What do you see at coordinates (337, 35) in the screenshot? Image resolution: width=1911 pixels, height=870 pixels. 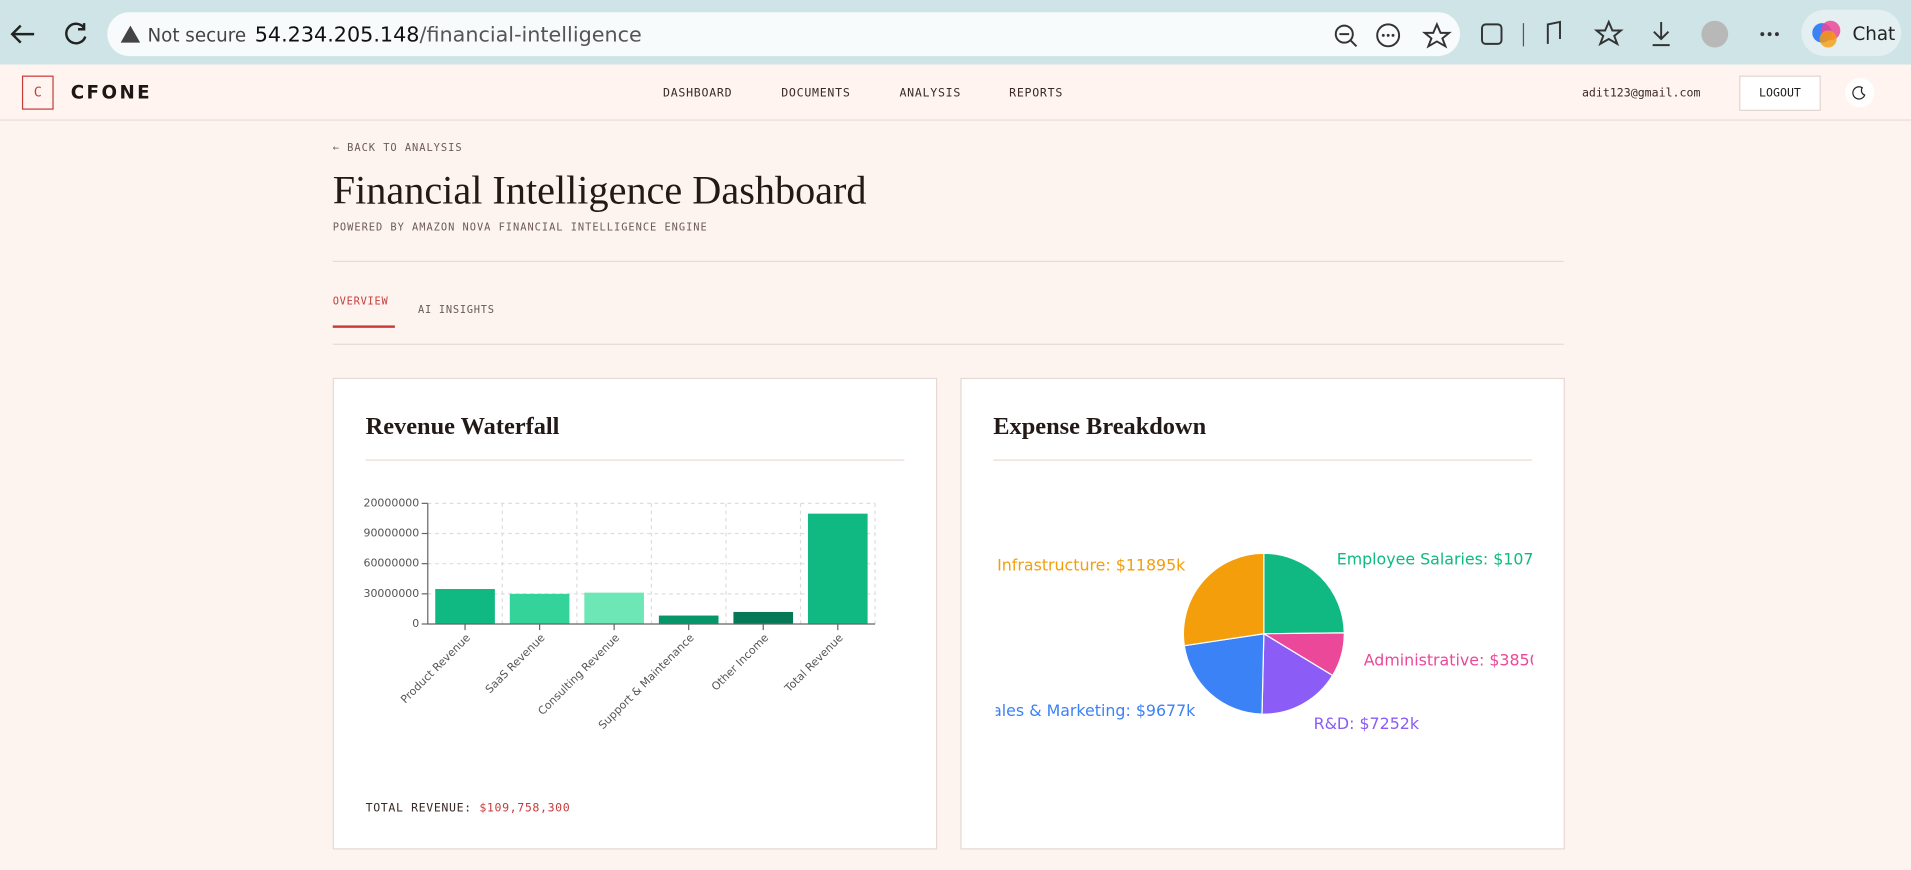 I see `url-host: 54.234.205.148` at bounding box center [337, 35].